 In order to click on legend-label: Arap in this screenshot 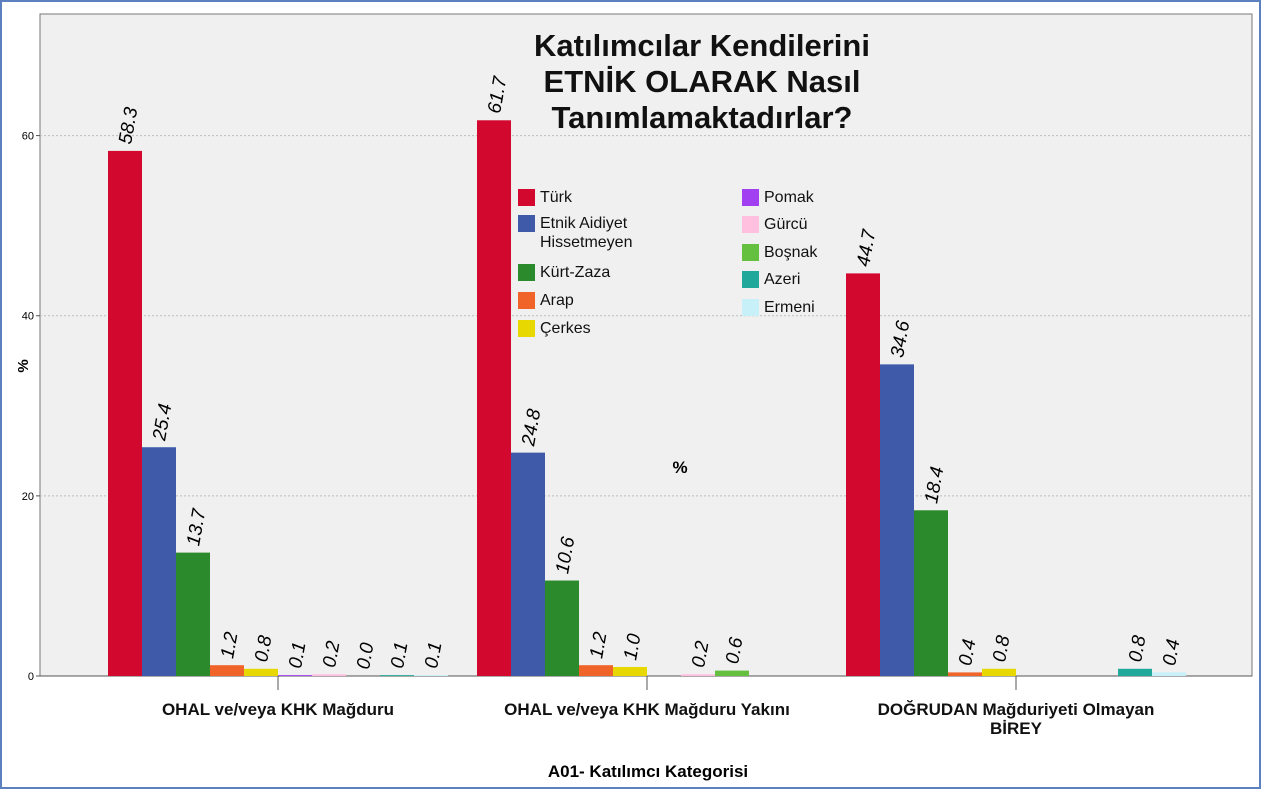, I will do `click(557, 300)`.